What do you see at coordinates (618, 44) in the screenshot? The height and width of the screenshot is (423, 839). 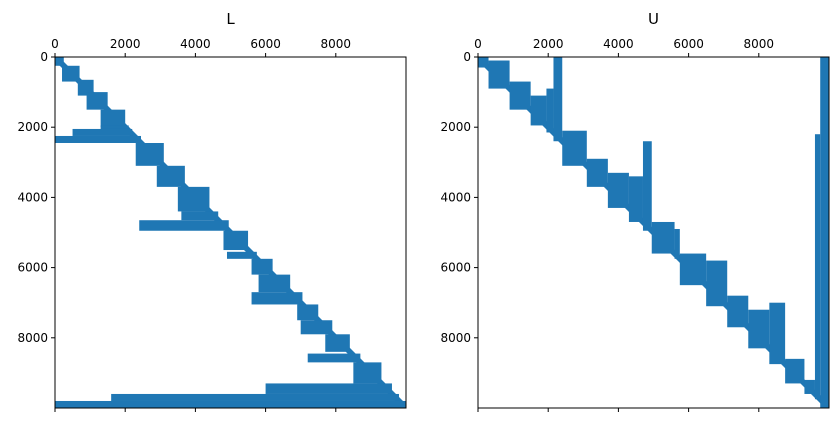 I see `plot-u-x-tick-label: 4000` at bounding box center [618, 44].